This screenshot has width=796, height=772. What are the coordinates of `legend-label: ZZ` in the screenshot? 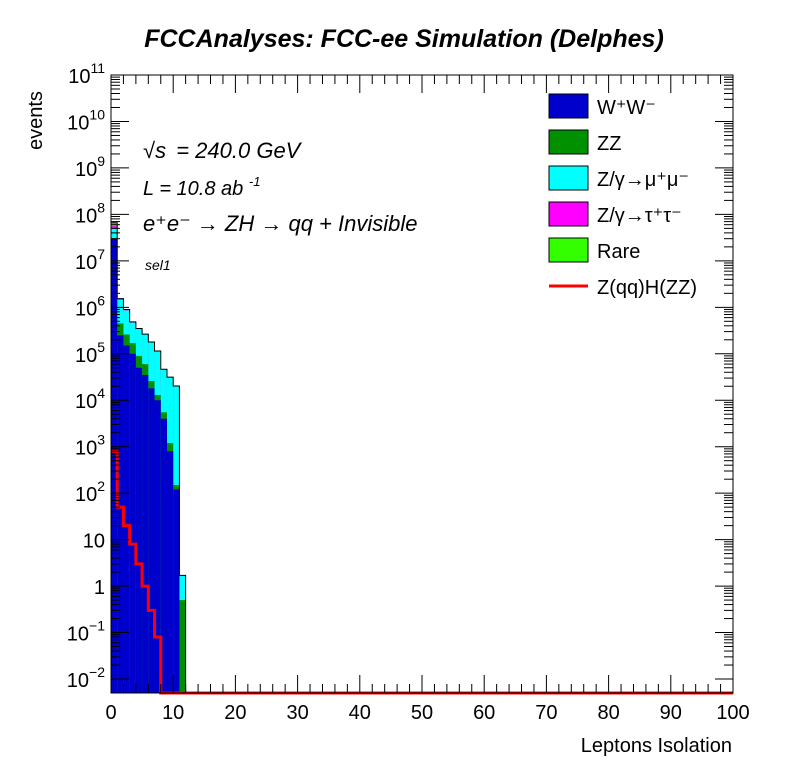 It's located at (609, 144).